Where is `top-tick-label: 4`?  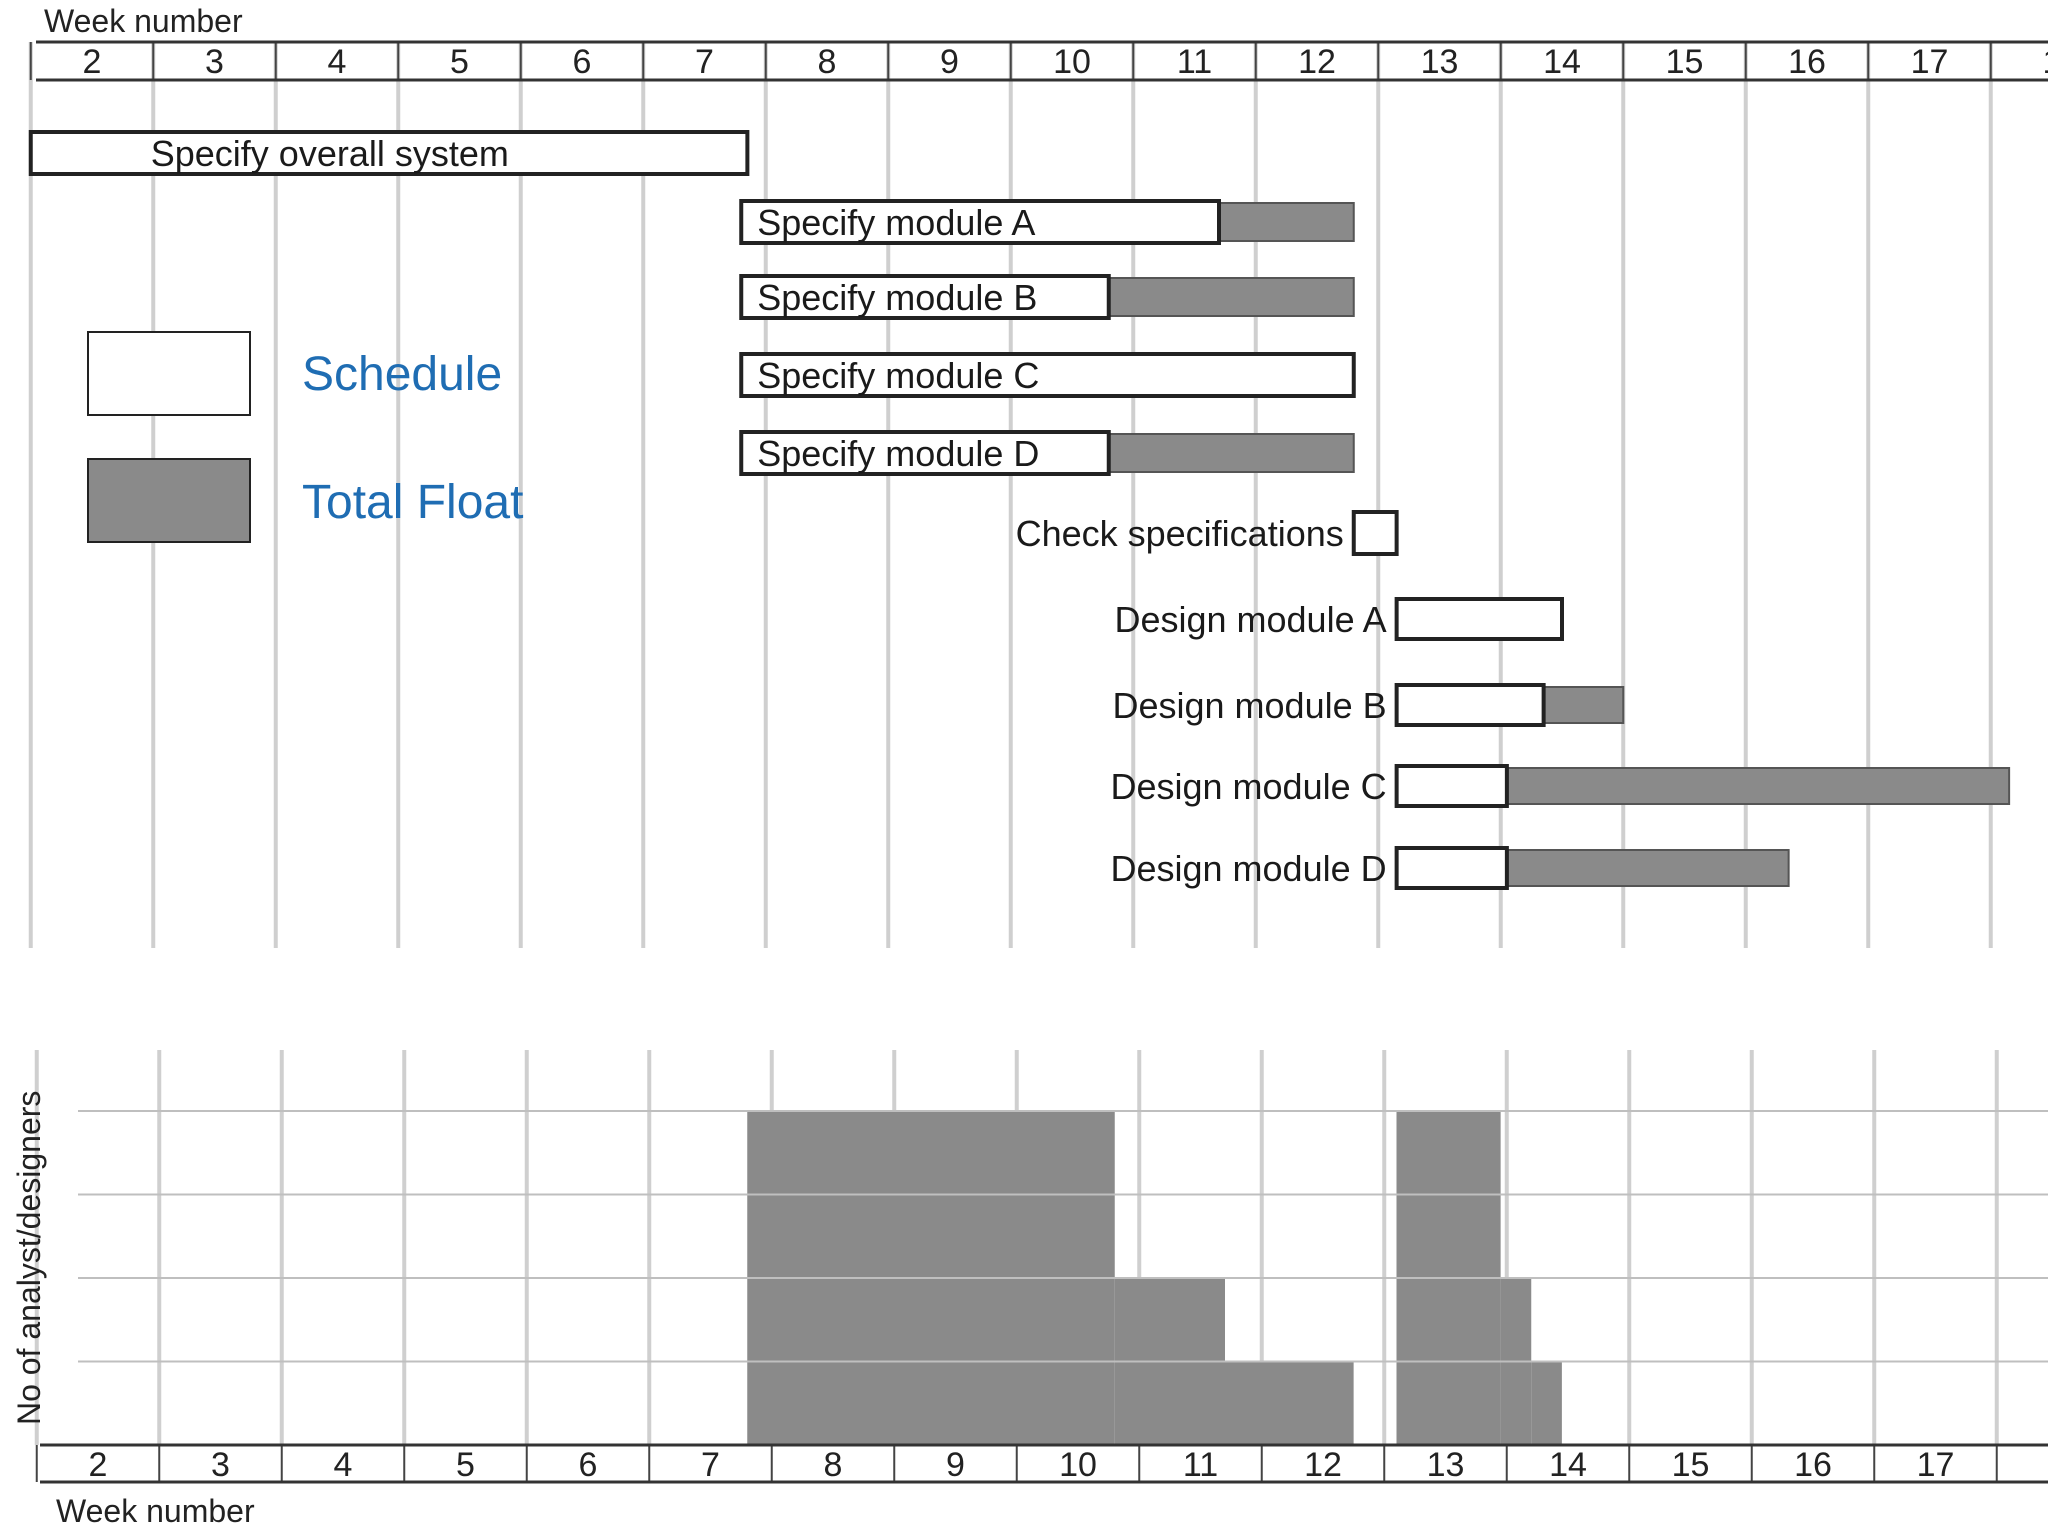 top-tick-label: 4 is located at coordinates (337, 62).